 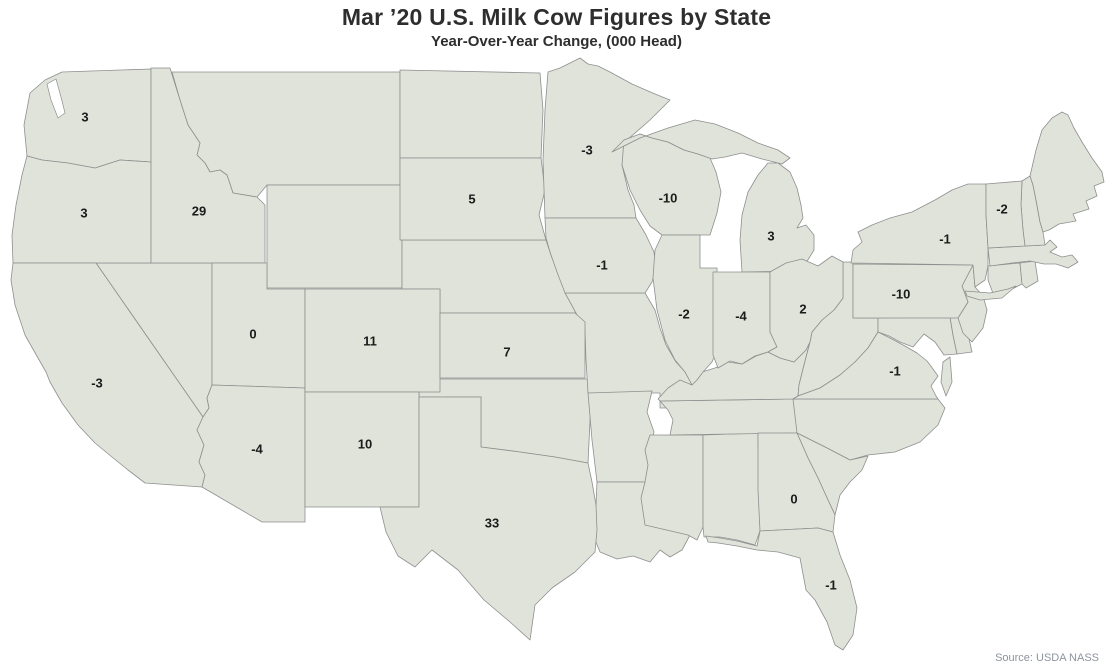 What do you see at coordinates (512, 345) in the screenshot?
I see `state-ks` at bounding box center [512, 345].